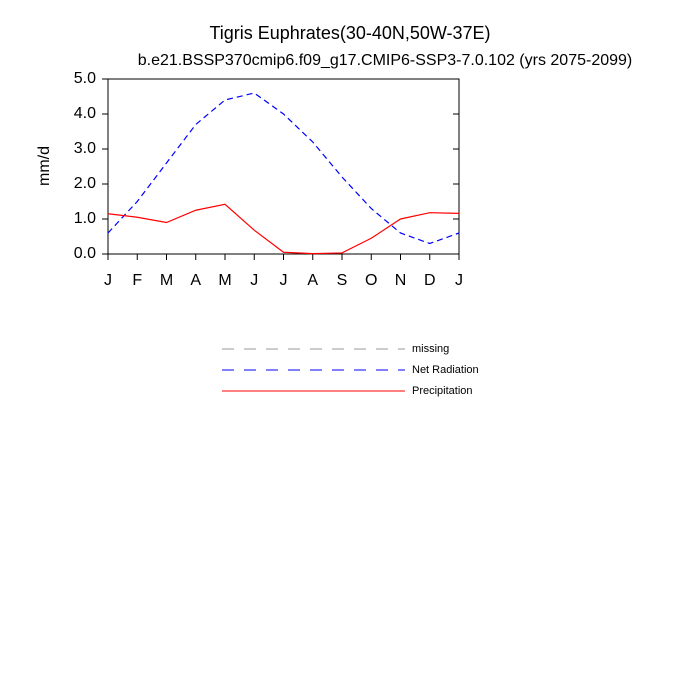  I want to click on x-tick-label: N, so click(401, 280).